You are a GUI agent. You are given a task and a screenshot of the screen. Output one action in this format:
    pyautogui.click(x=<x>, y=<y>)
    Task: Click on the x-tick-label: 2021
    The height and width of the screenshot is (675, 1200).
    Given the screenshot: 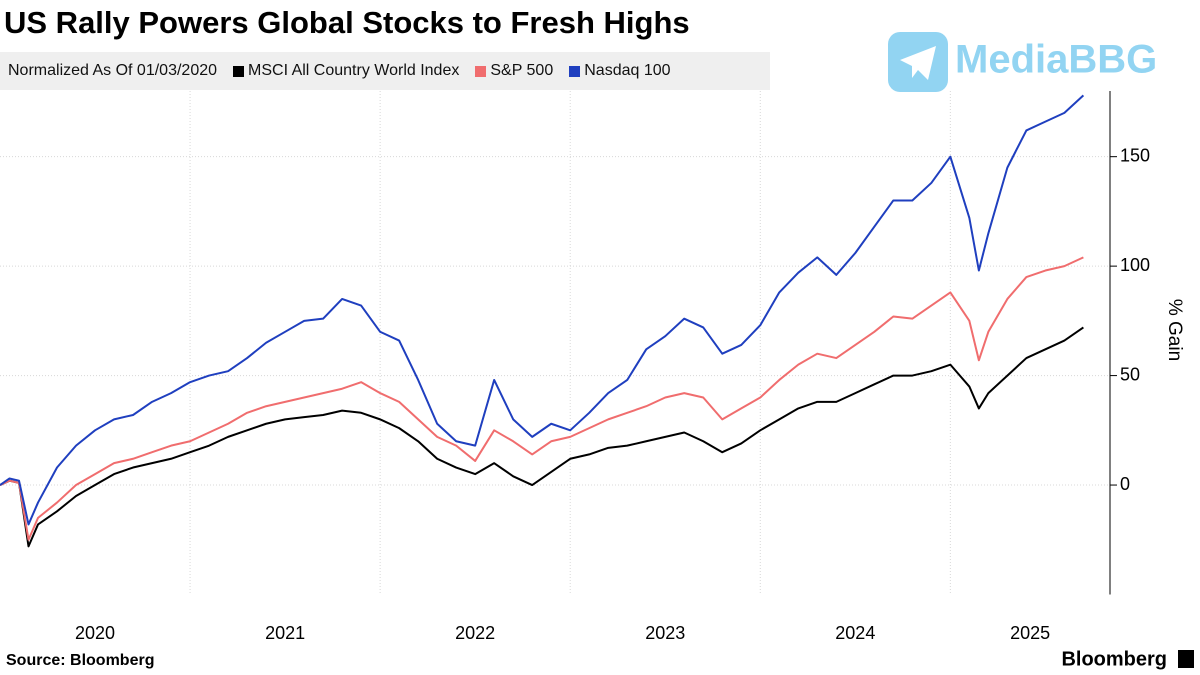 What is the action you would take?
    pyautogui.click(x=285, y=633)
    